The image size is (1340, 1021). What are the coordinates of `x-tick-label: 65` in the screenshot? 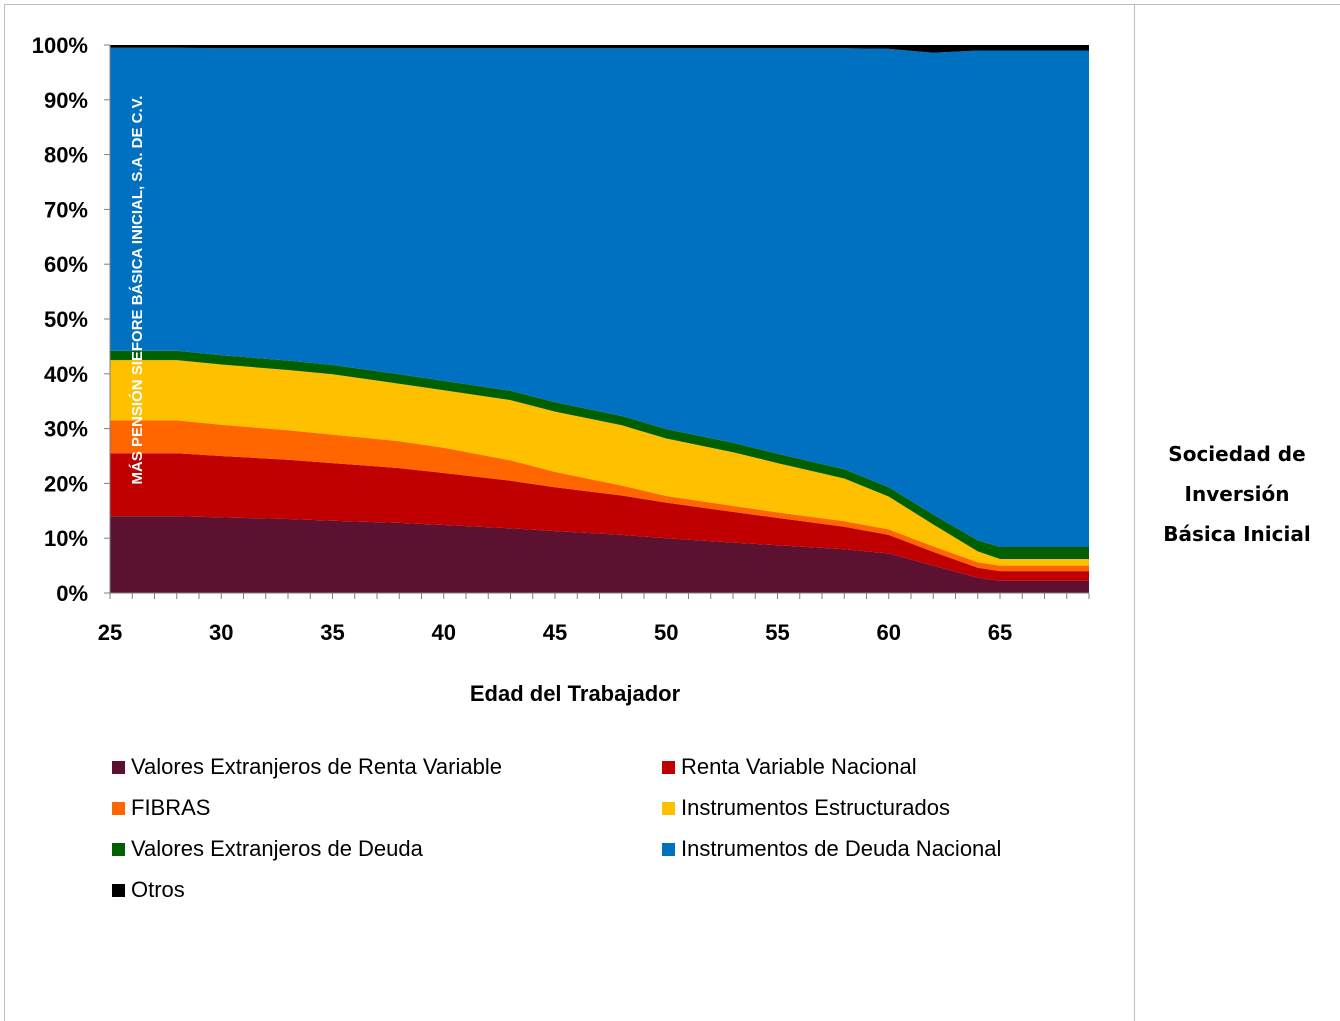 It's located at (1000, 632).